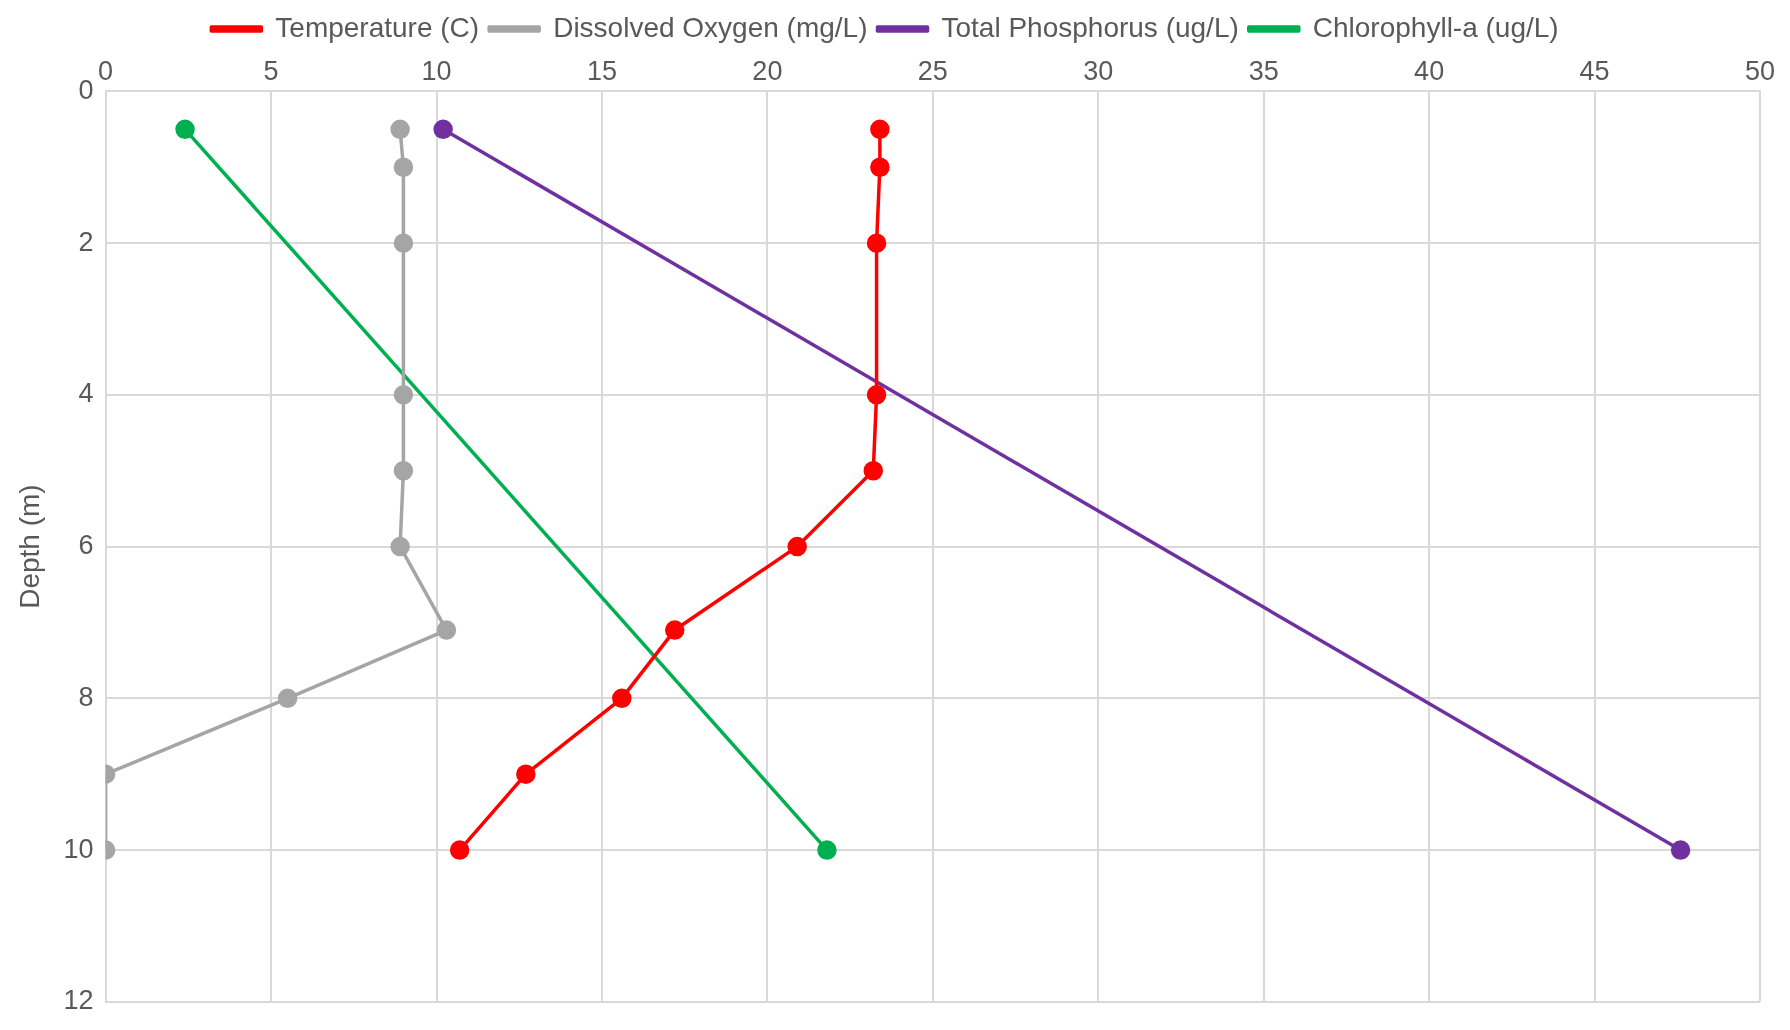  What do you see at coordinates (1594, 70) in the screenshot?
I see `x-tick-label: 45` at bounding box center [1594, 70].